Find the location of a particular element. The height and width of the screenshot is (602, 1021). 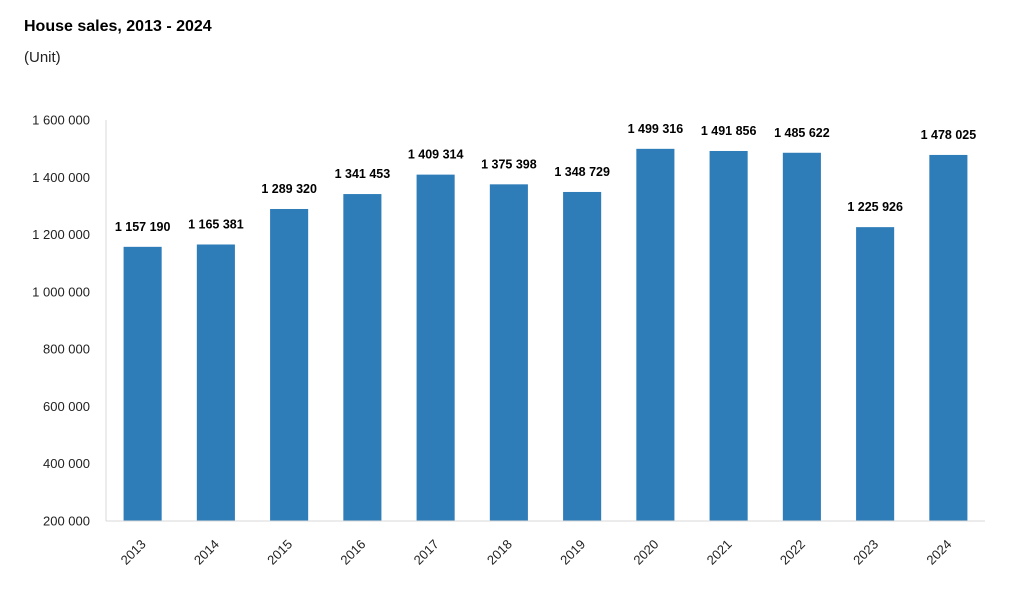

x-tick-label-2021: 2021 is located at coordinates (719, 552).